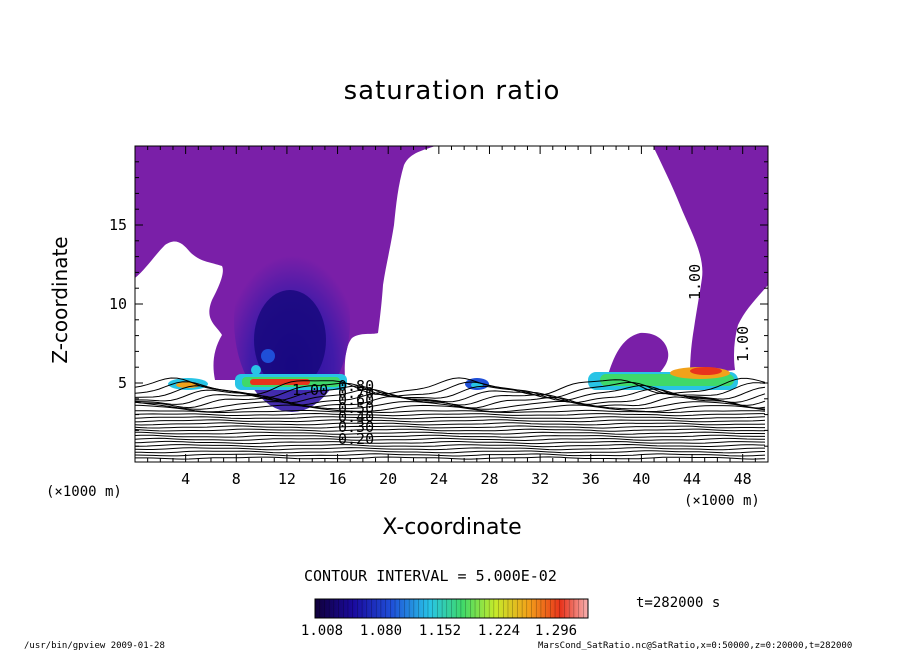  I want to click on contour-value-label: 0.40, so click(356, 417).